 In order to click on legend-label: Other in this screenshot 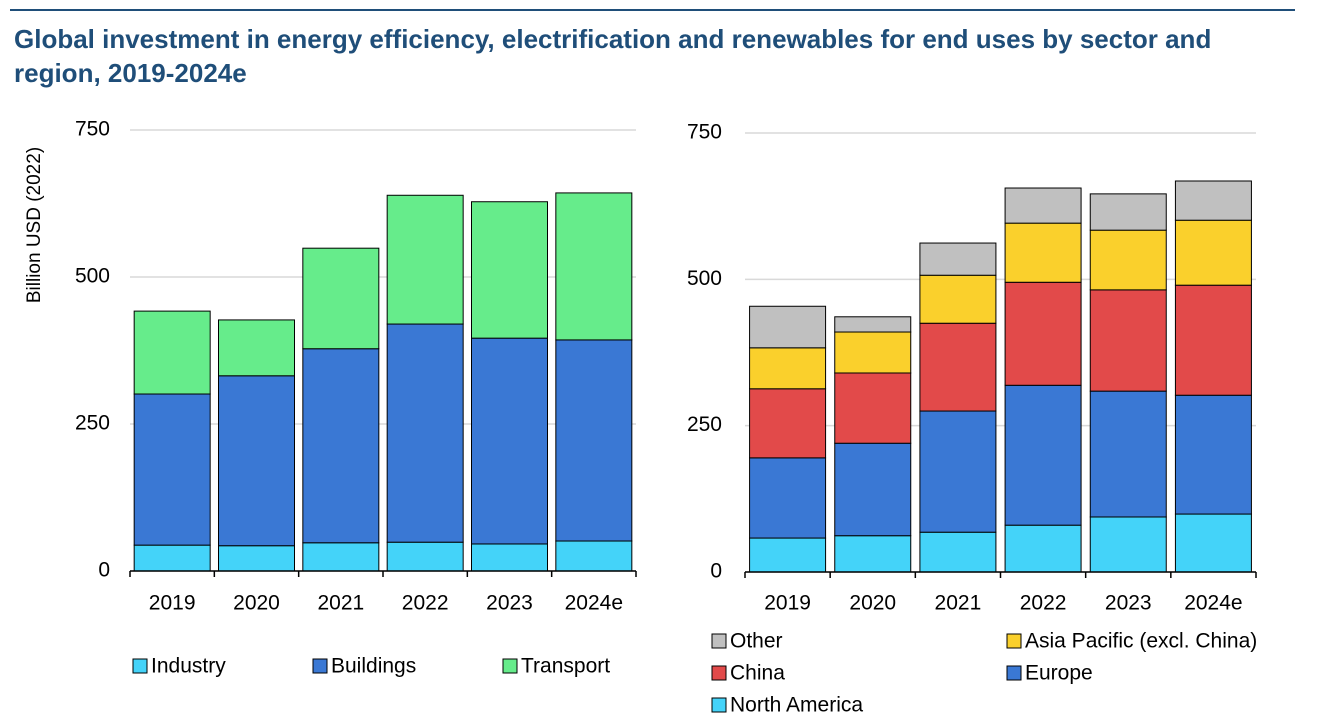, I will do `click(756, 641)`.